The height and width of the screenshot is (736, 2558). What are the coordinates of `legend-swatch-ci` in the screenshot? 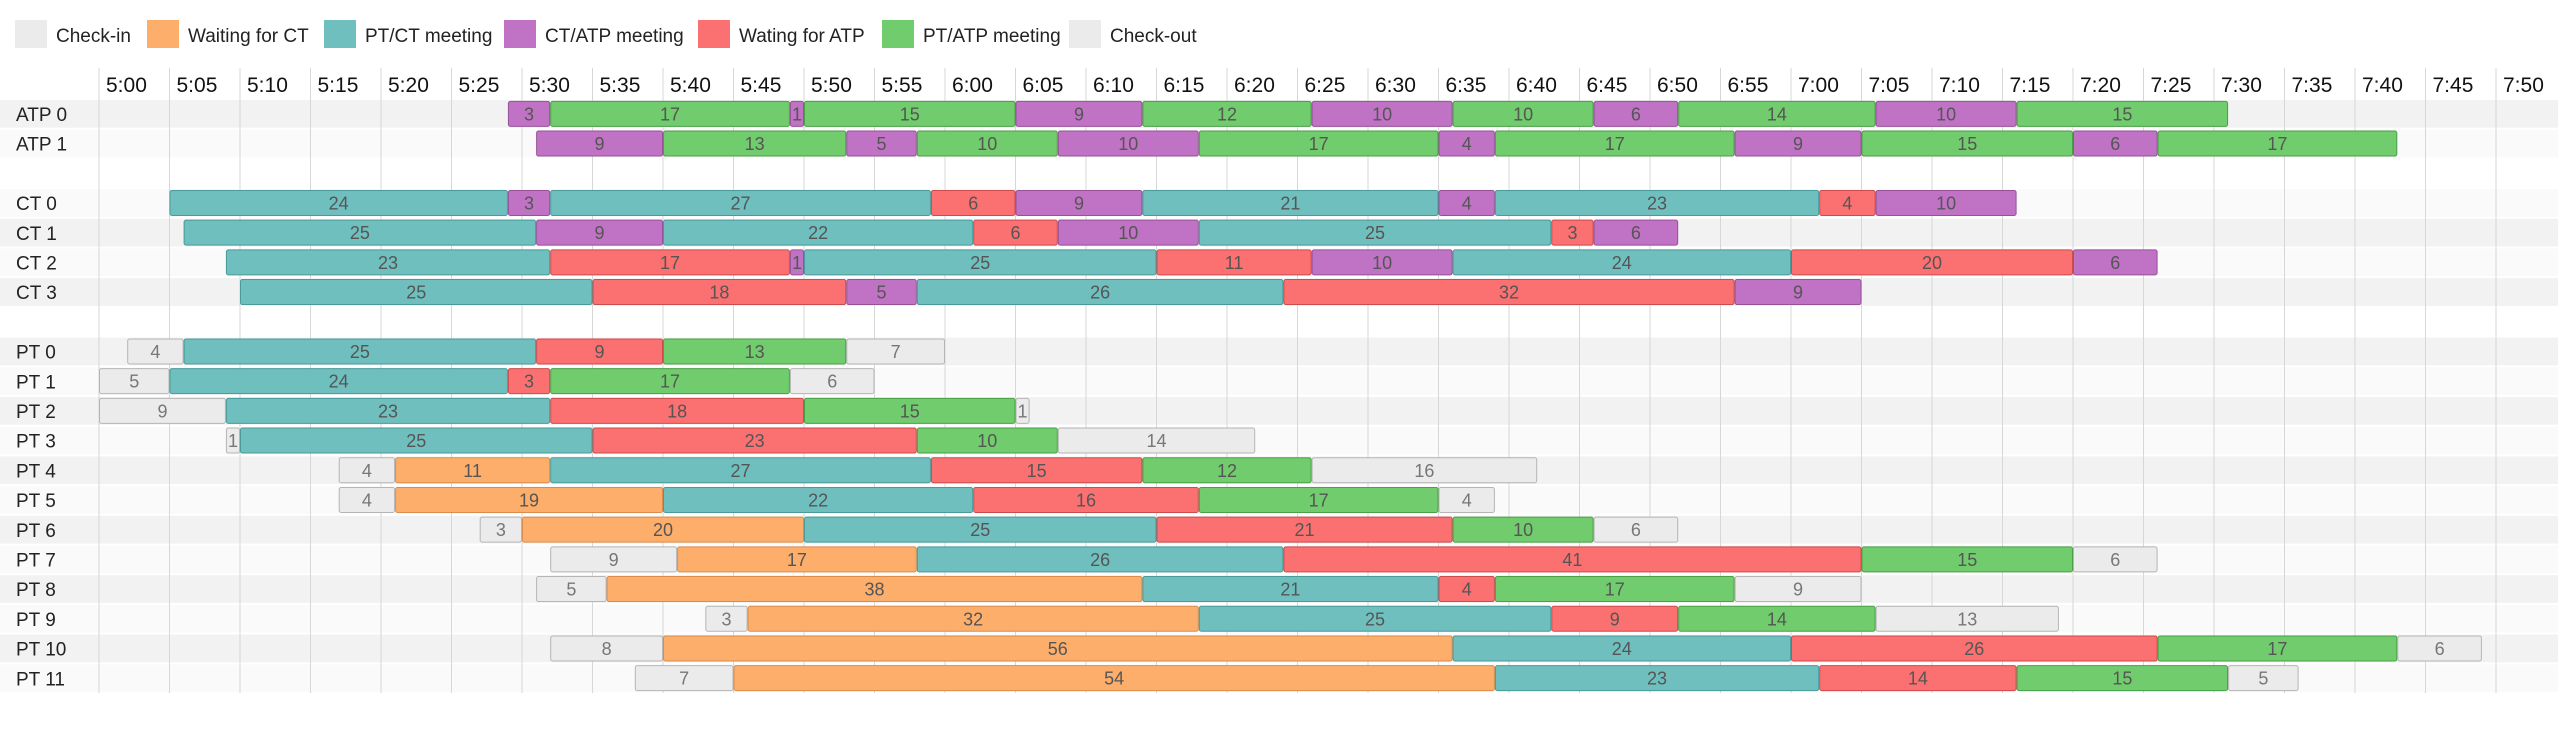 It's located at (31, 34).